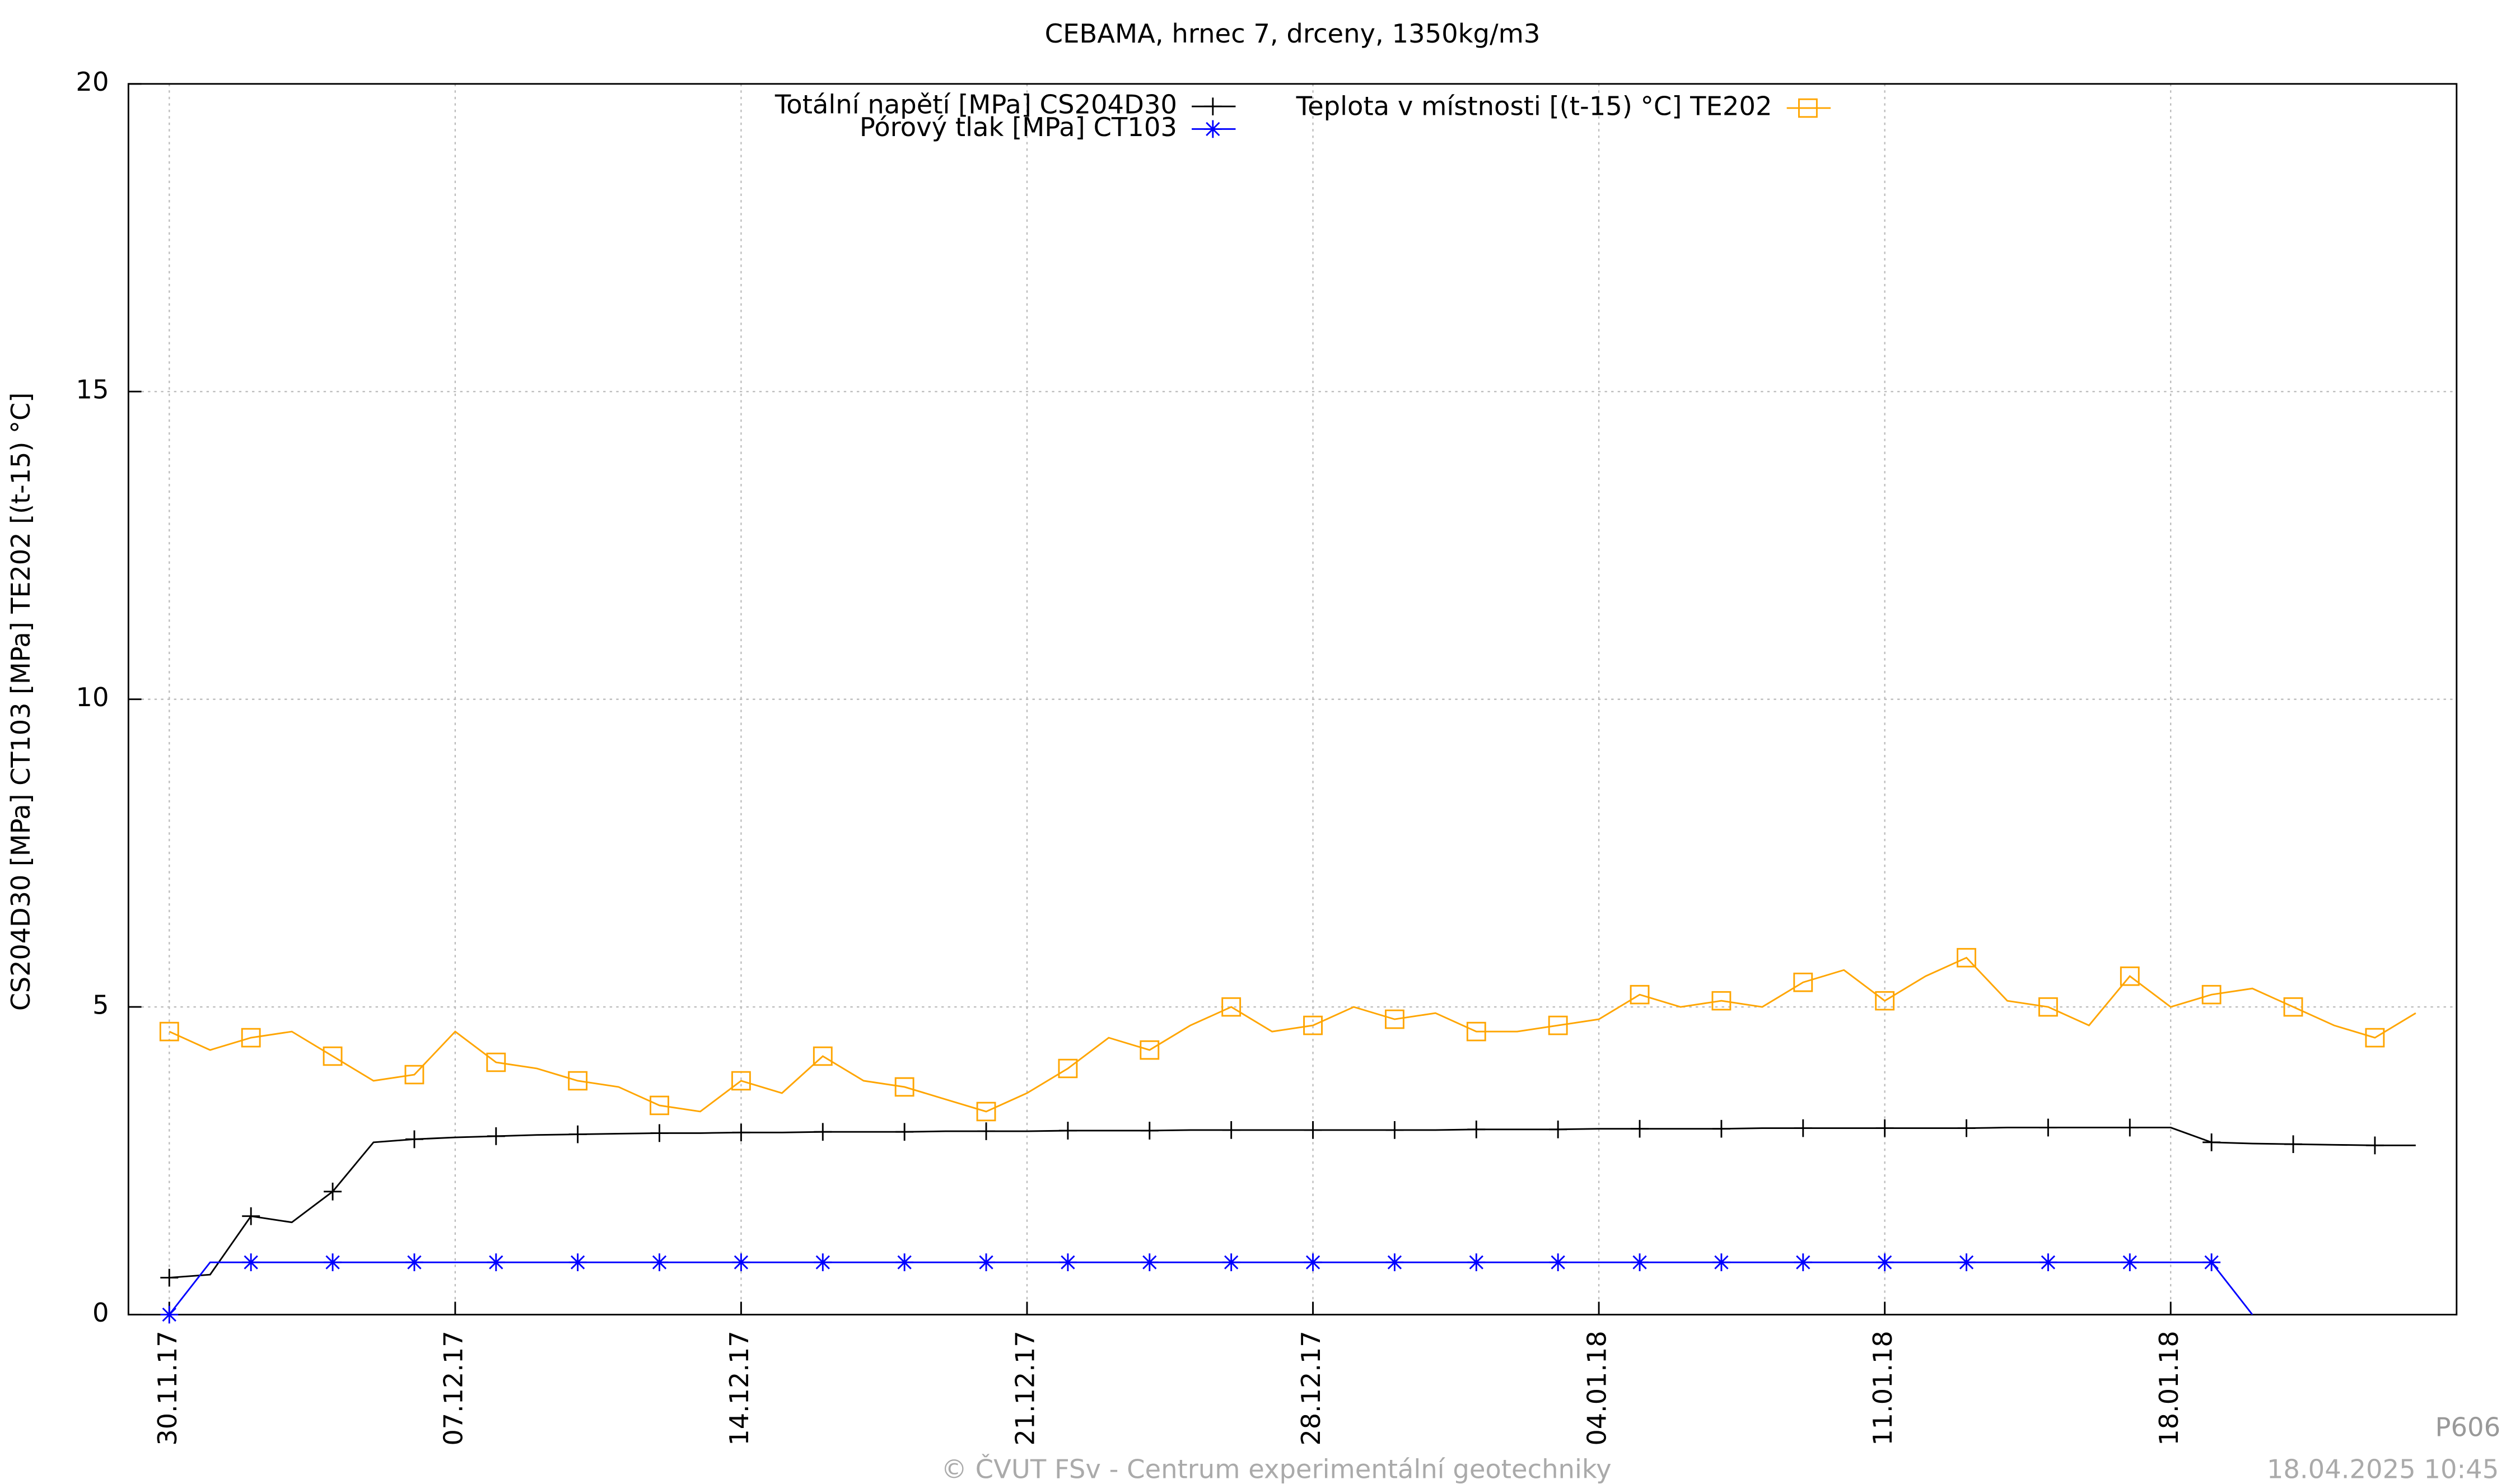 This screenshot has height=1484, width=2520. I want to click on legend-label: Teplota v místnosti [(t-15) °C] TE202, so click(1534, 107).